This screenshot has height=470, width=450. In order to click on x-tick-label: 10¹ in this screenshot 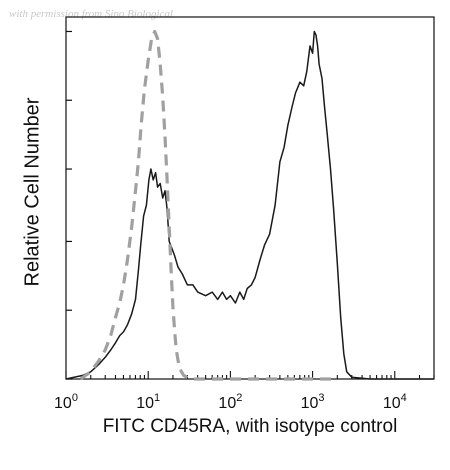, I will do `click(148, 402)`.